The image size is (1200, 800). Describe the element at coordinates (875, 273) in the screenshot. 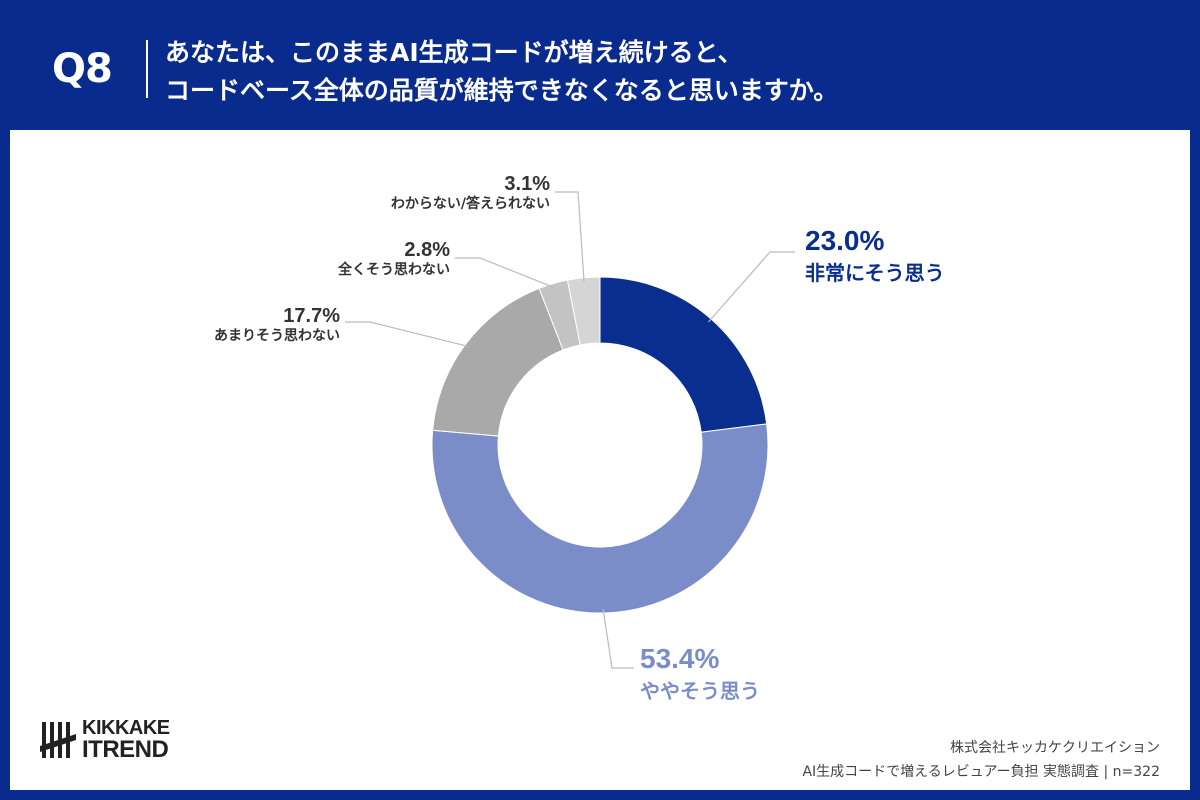

I see `category-label-1: 非常にそう思う` at that location.